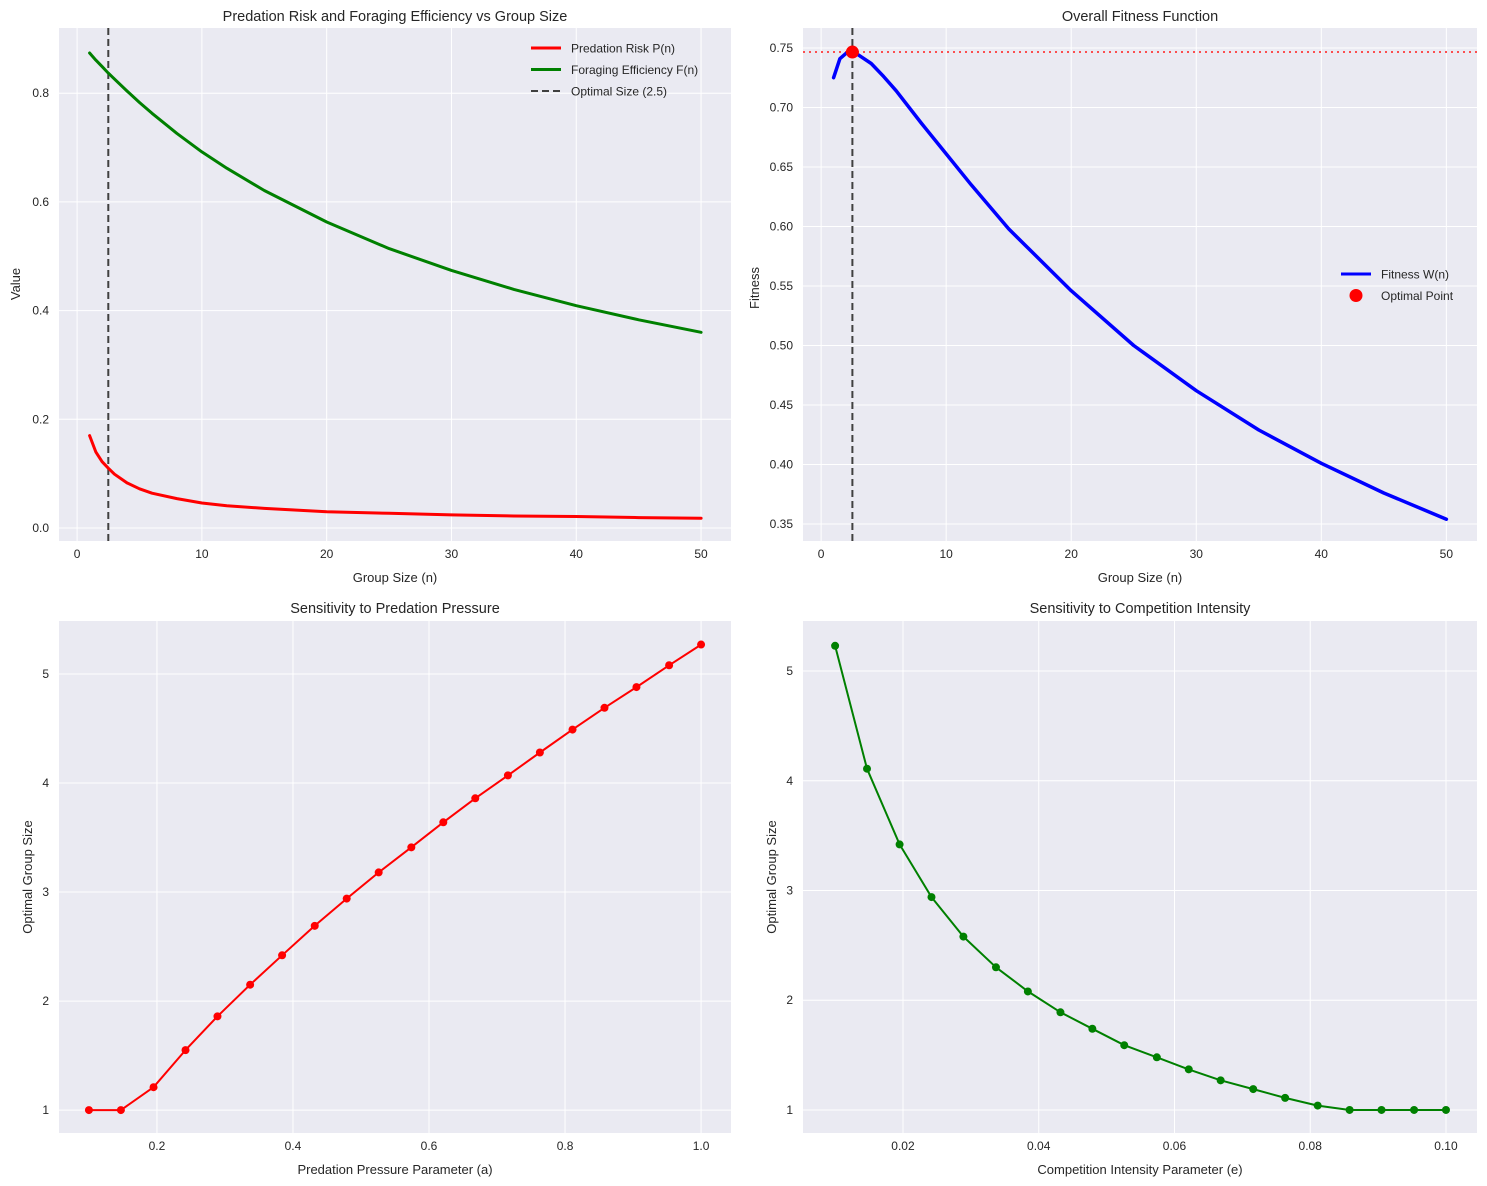 The width and height of the screenshot is (1487, 1186). I want to click on x-tick-label: 0.08, so click(1311, 1146).